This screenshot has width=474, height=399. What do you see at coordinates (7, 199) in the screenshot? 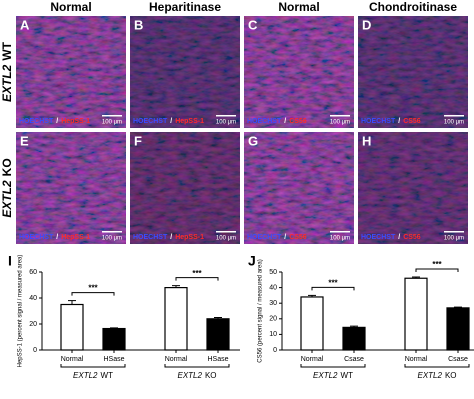
I see `row-label-gene: EXTL2` at bounding box center [7, 199].